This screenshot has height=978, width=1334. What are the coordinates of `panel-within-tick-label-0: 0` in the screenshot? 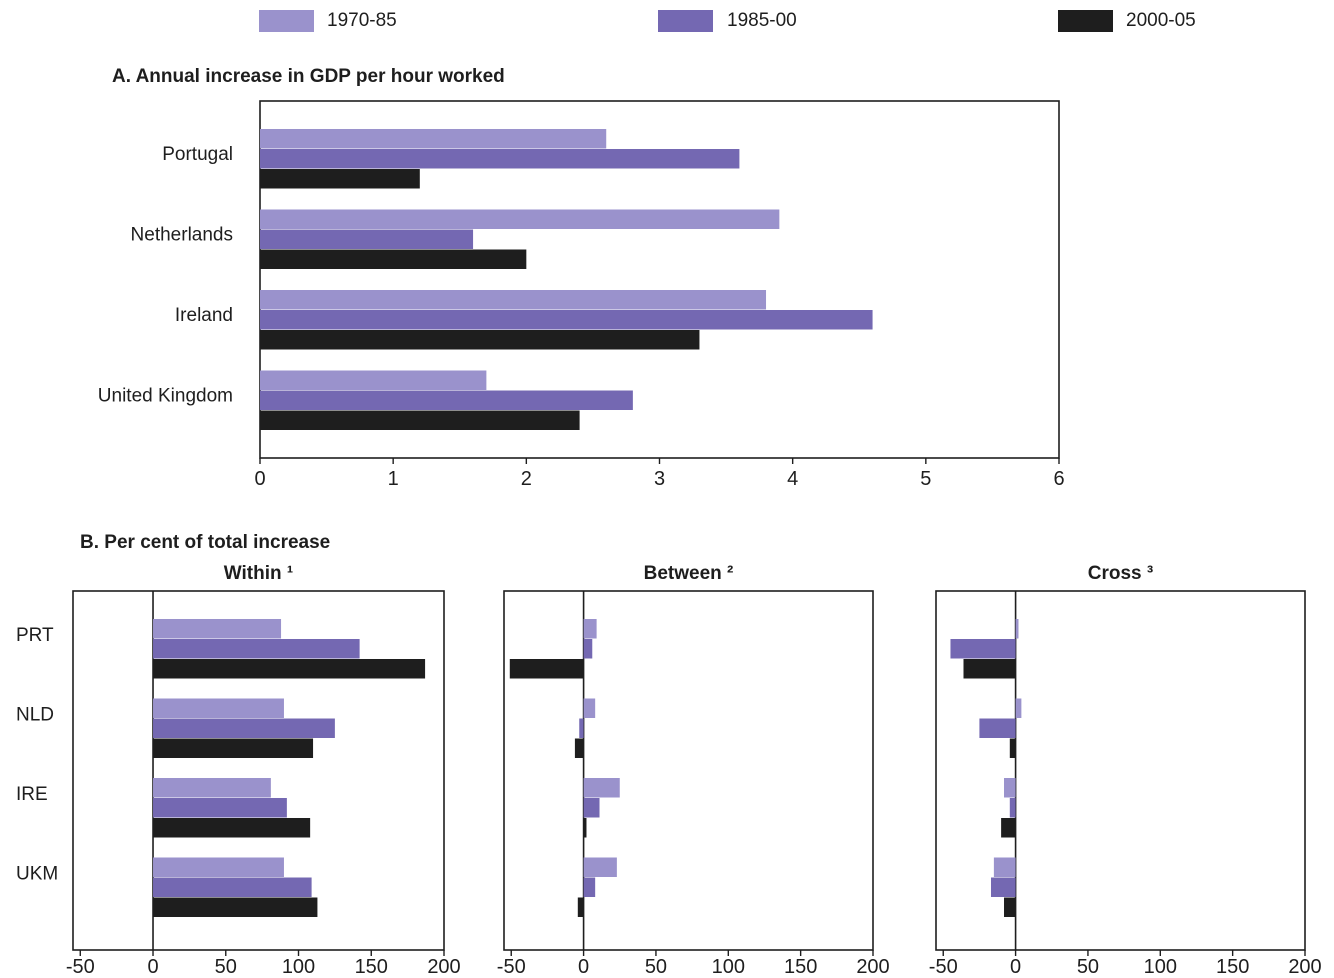 It's located at (152, 967).